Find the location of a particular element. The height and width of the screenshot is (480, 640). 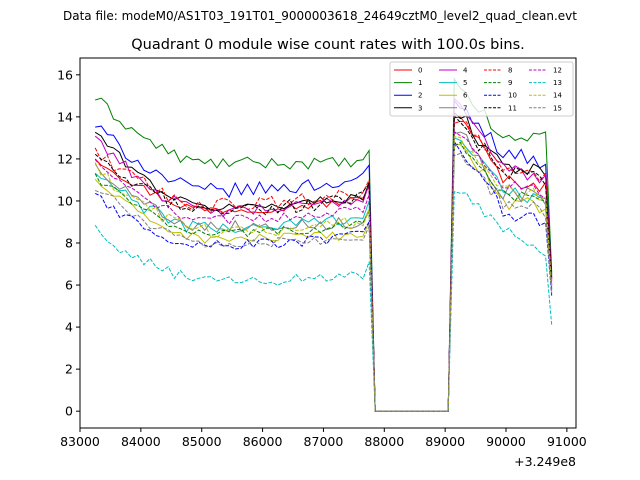

legend-label-2: 2 is located at coordinates (420, 96).